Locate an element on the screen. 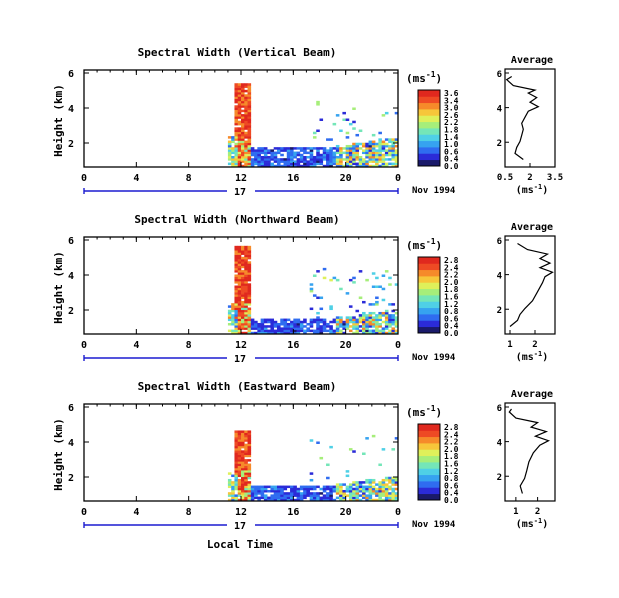 This screenshot has width=619, height=598. colorbar-tick-label: 1.4 is located at coordinates (451, 137).